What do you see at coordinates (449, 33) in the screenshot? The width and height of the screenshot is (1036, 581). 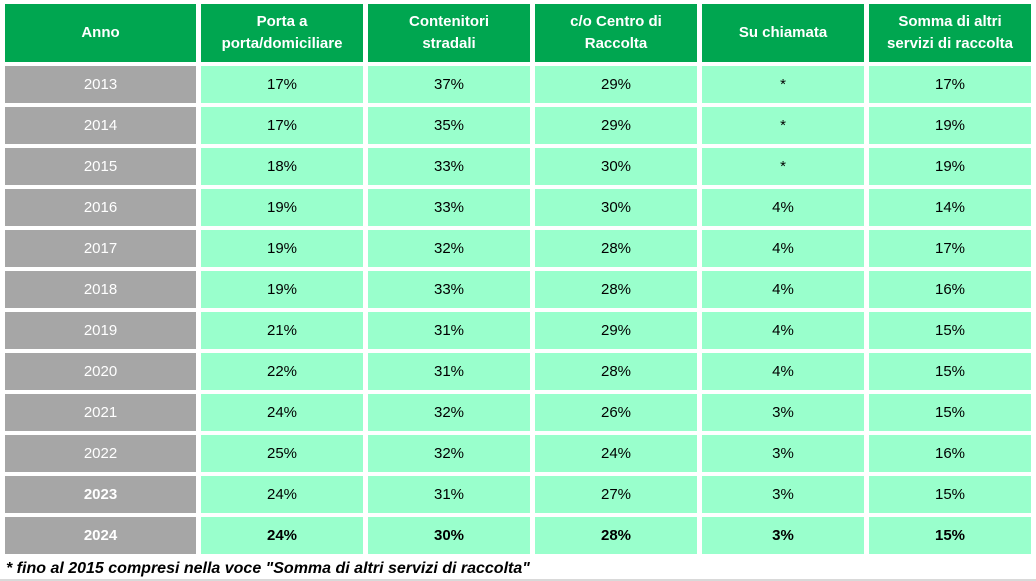 I see `header-contenitori-stradali: Contenitori stradali` at bounding box center [449, 33].